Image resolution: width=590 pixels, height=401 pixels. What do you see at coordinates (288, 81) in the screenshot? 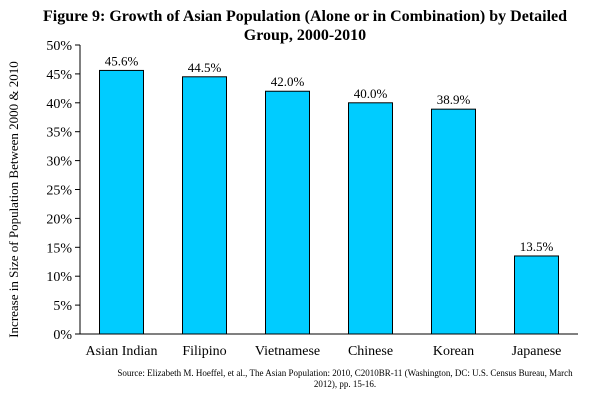
I see `data-label: 42.0%` at bounding box center [288, 81].